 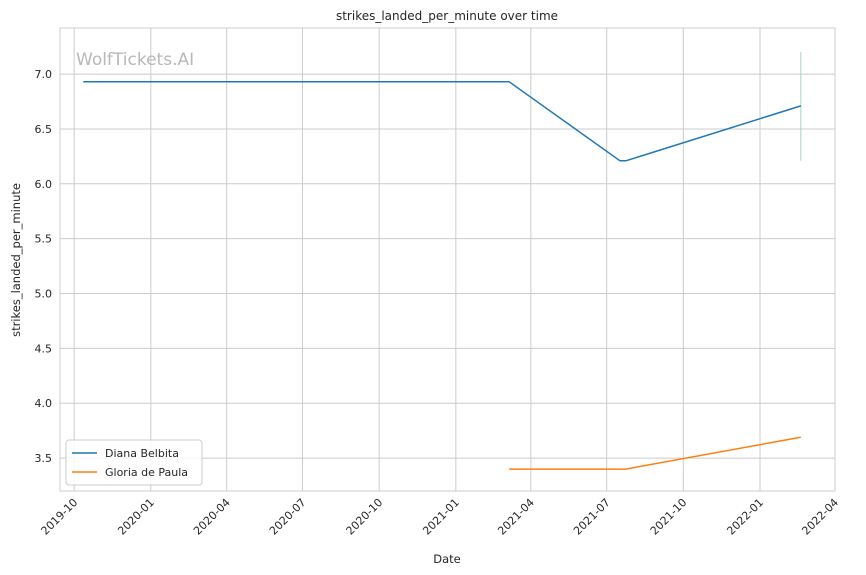 What do you see at coordinates (44, 266) in the screenshot?
I see `y-ticks: 3.5 4.0 4.5 5.0 5.5 6.0 6.5 7.0` at bounding box center [44, 266].